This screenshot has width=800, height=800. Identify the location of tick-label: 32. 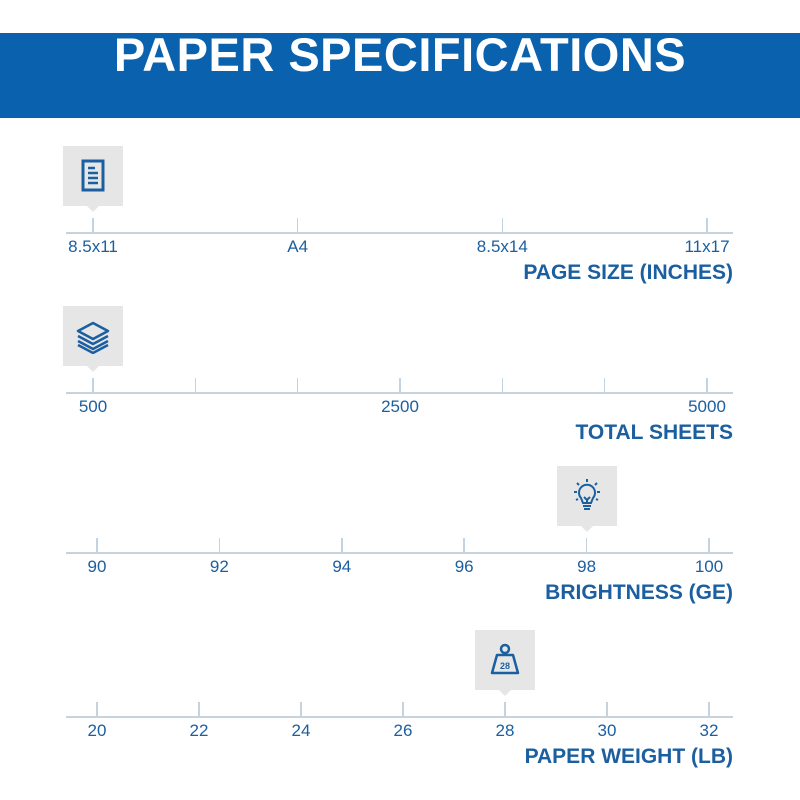
(709, 730).